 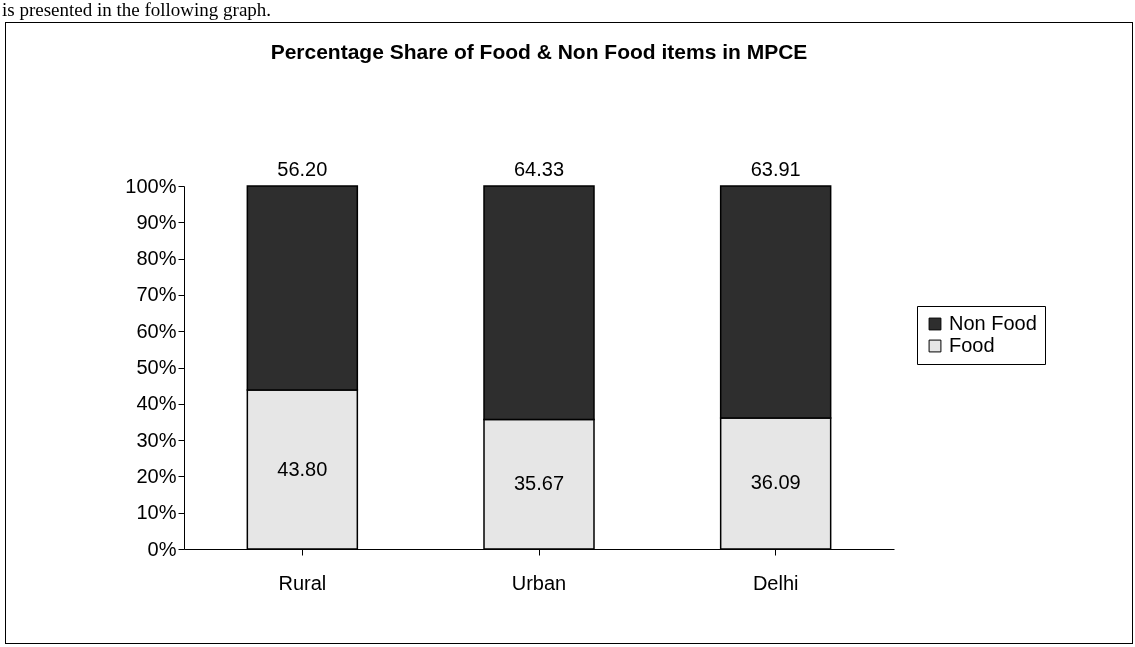 I want to click on y-tick-label: 10%, so click(x=156, y=512).